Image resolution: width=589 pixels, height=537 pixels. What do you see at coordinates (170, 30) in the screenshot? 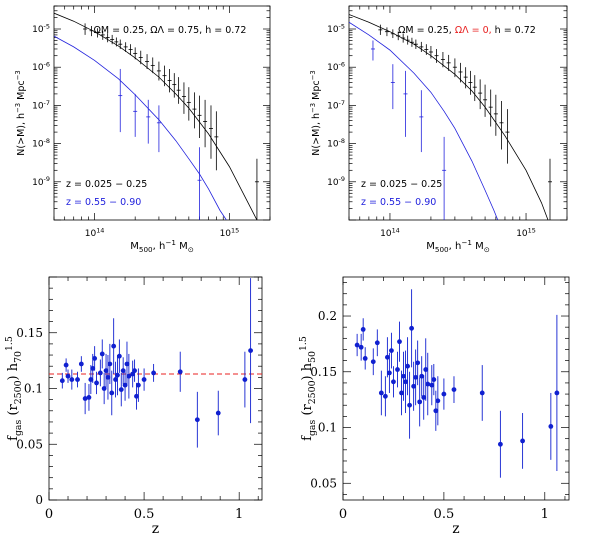
I see `cosmology-caption: ΩM = 0.25, ΩΛ = 0.75, h = 0.72` at bounding box center [170, 30].